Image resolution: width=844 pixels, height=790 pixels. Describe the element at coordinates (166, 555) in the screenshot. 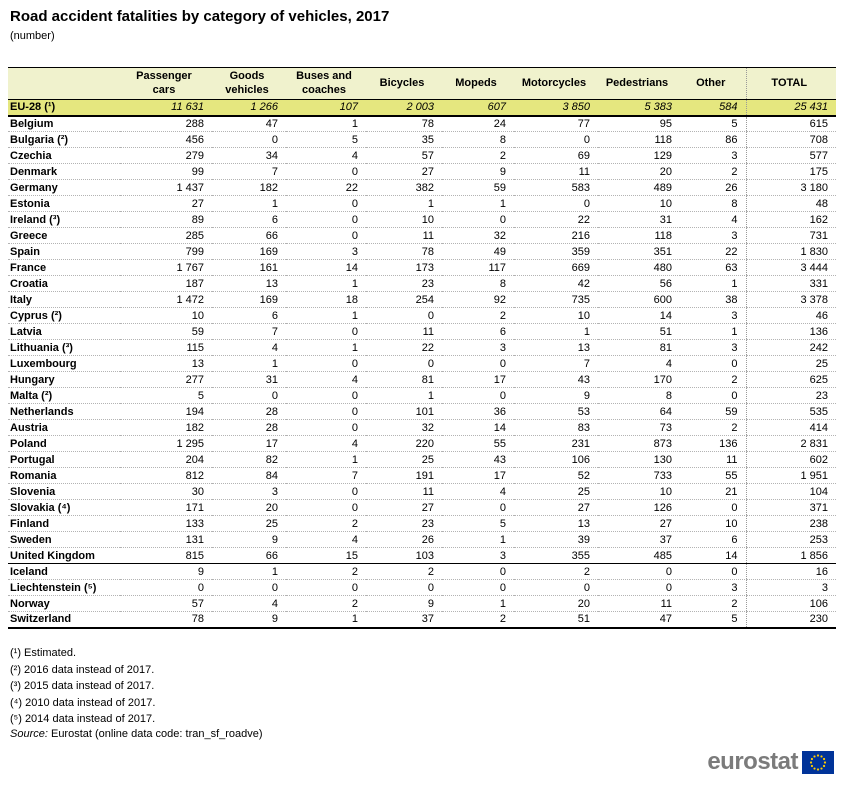

I see `value-cell: 815` at that location.